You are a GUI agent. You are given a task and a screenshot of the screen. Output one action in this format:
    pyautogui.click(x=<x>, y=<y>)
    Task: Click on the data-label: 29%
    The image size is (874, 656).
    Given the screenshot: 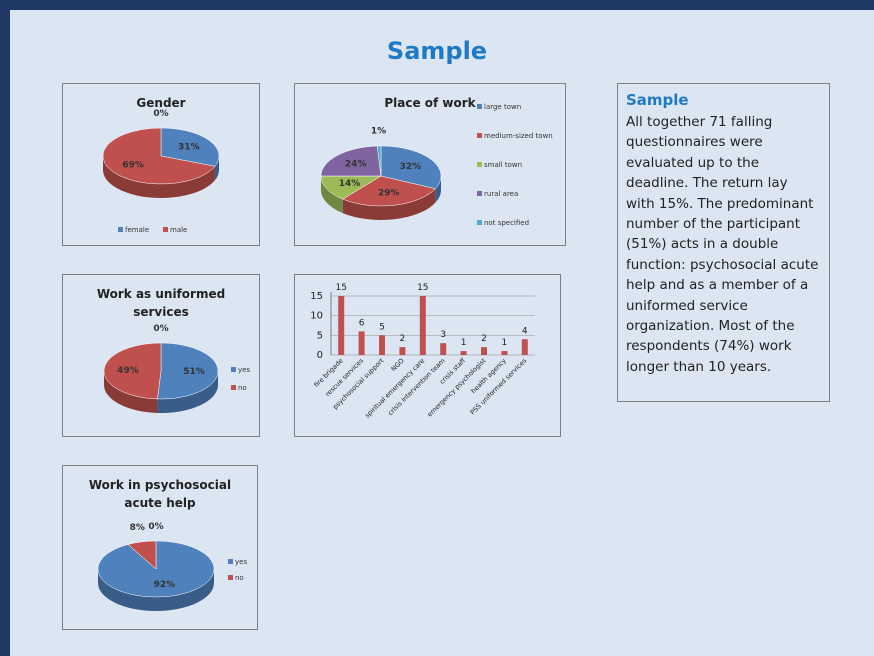 What is the action you would take?
    pyautogui.click(x=389, y=193)
    